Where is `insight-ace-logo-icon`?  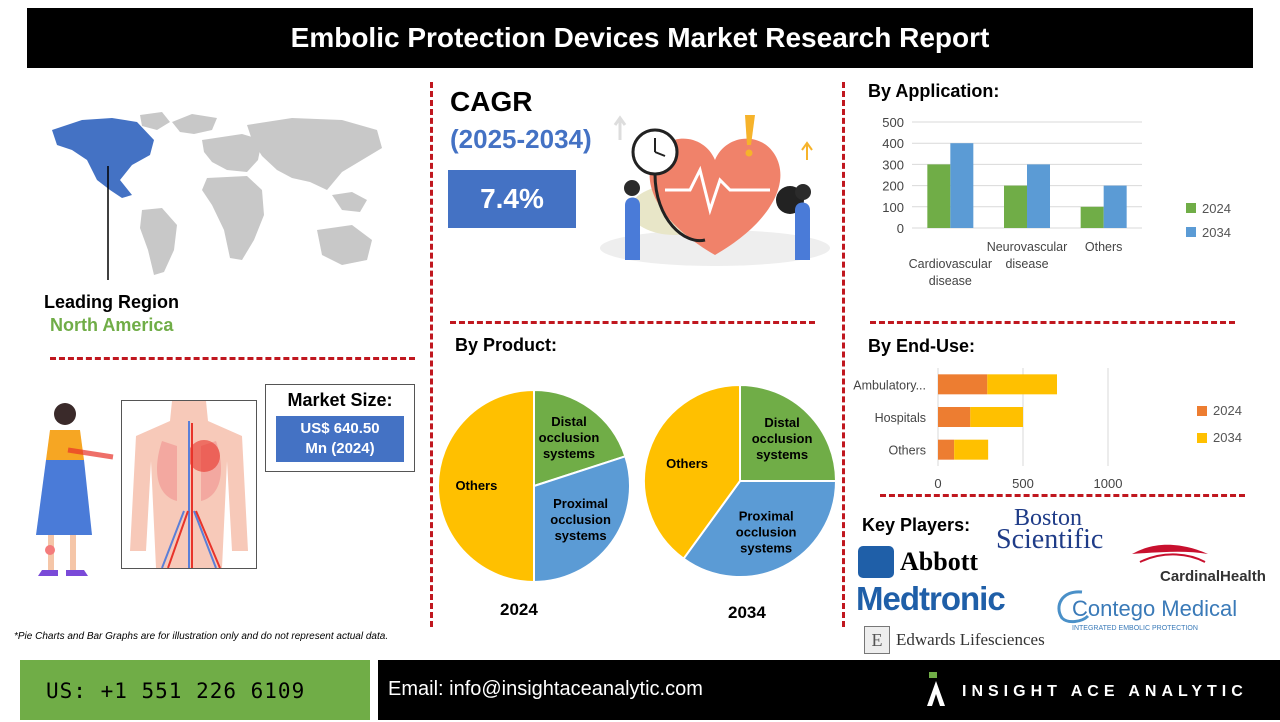
insight-ace-logo-icon is located at coordinates (936, 689).